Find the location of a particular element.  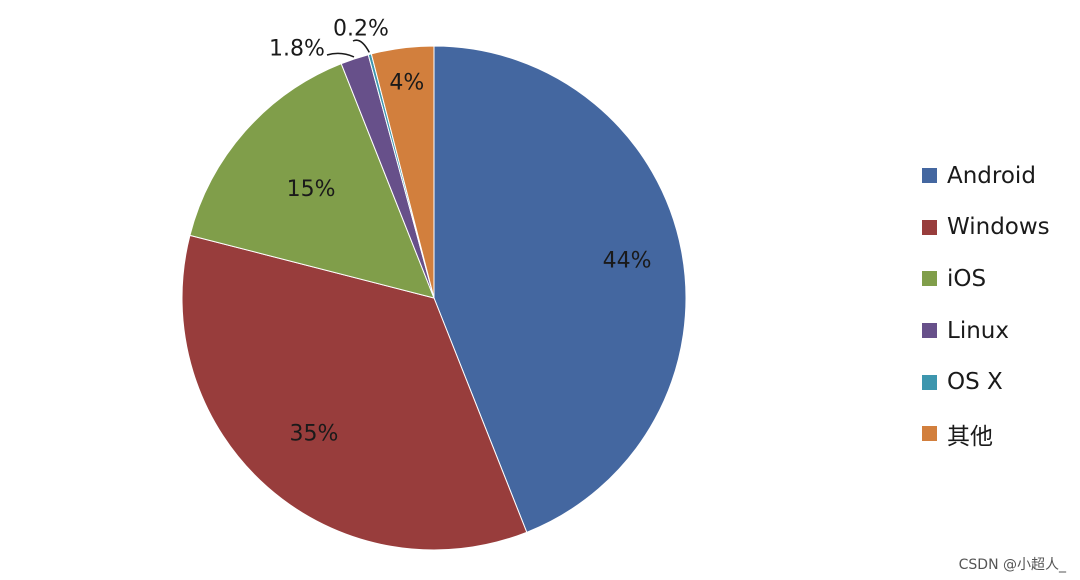

watermark: CSDN @小超人_ is located at coordinates (1012, 565).